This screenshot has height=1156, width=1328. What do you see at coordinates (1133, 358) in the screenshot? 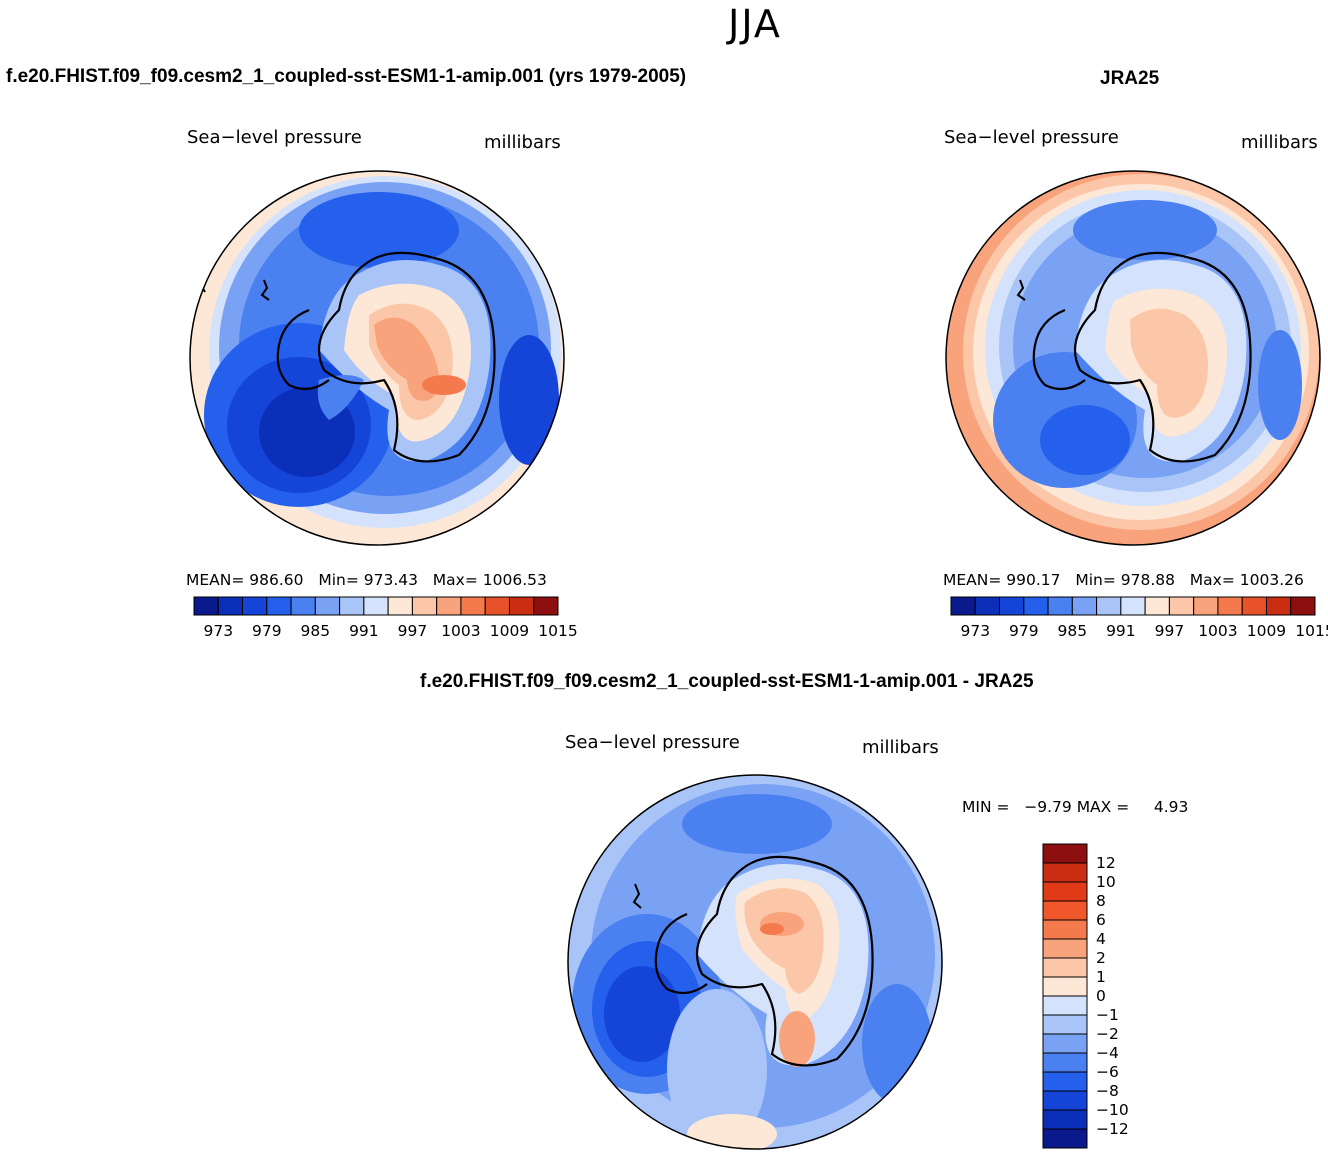
I see `obs-polar-map` at bounding box center [1133, 358].